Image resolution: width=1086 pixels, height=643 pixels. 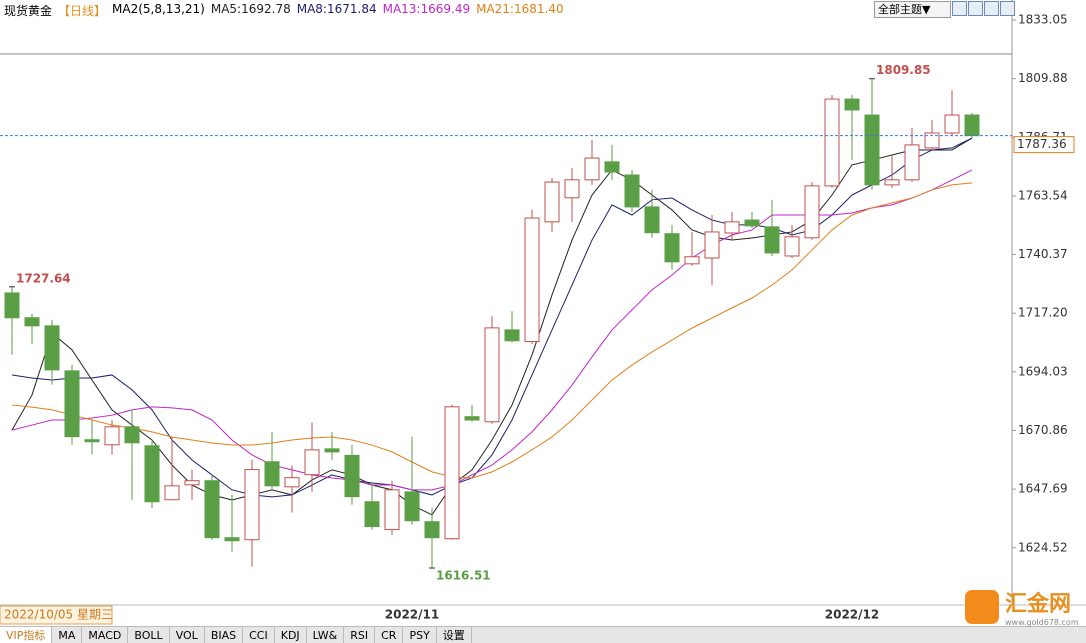 I want to click on legend-entry: MA13:1669.49, so click(x=426, y=9).